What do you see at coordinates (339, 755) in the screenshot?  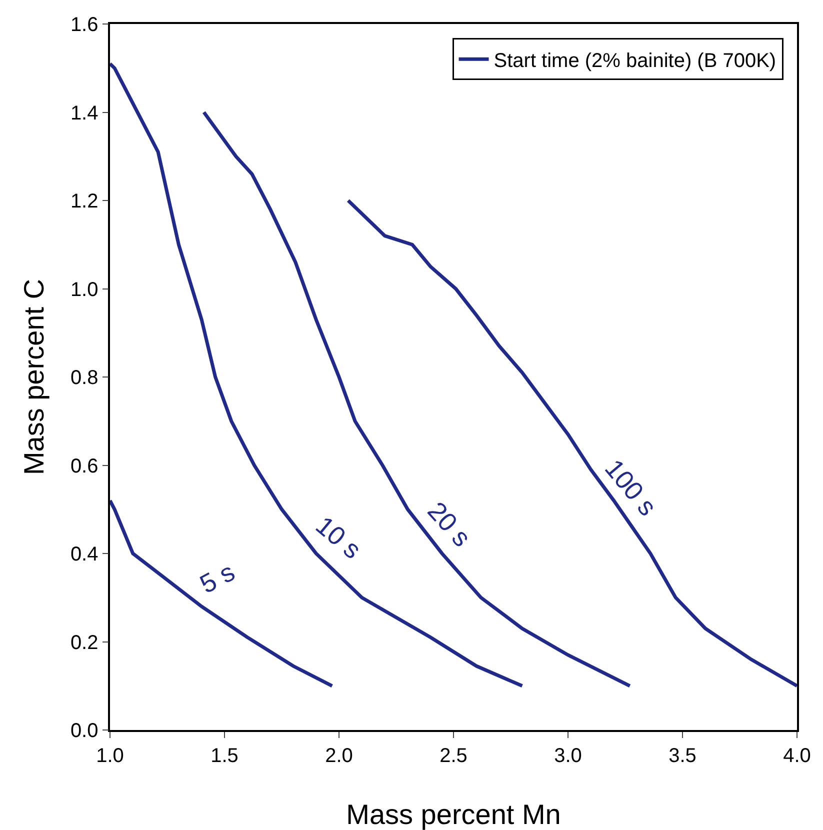 I see `x-tick-label: 2.0` at bounding box center [339, 755].